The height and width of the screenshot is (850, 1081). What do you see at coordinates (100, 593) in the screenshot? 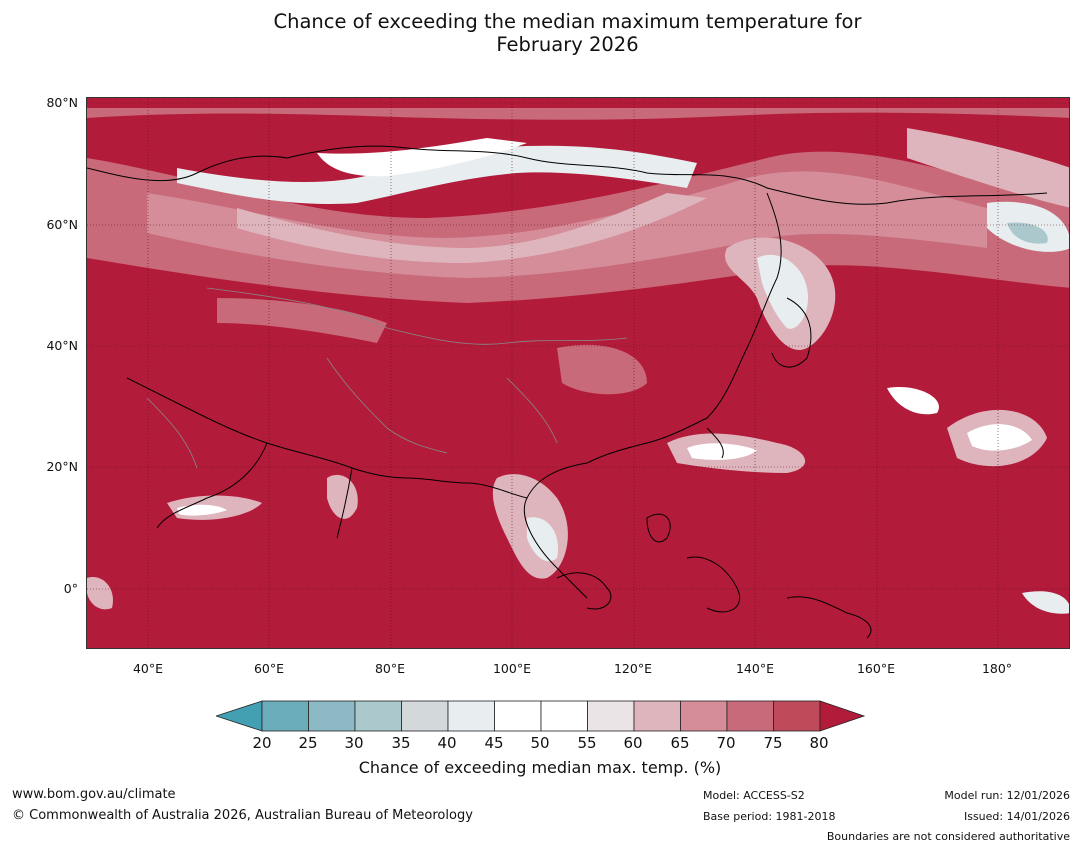
I see `africa-patch` at bounding box center [100, 593].